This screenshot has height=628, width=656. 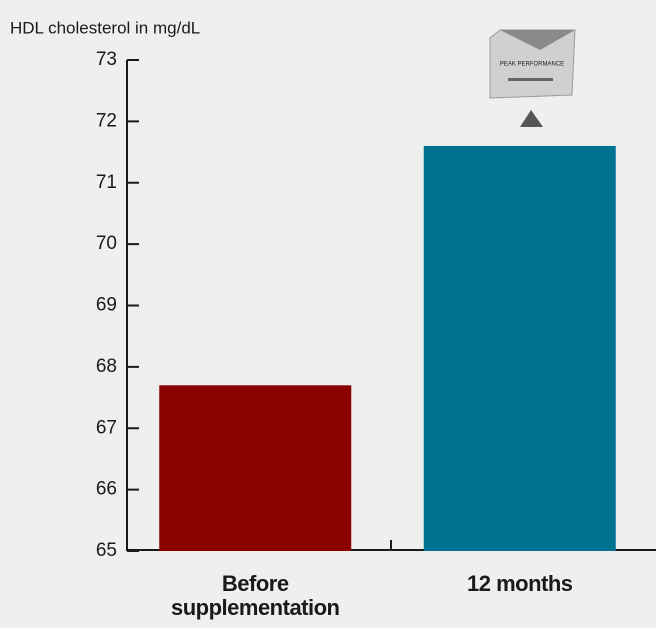 I want to click on y-tick-label: 72, so click(x=106, y=120).